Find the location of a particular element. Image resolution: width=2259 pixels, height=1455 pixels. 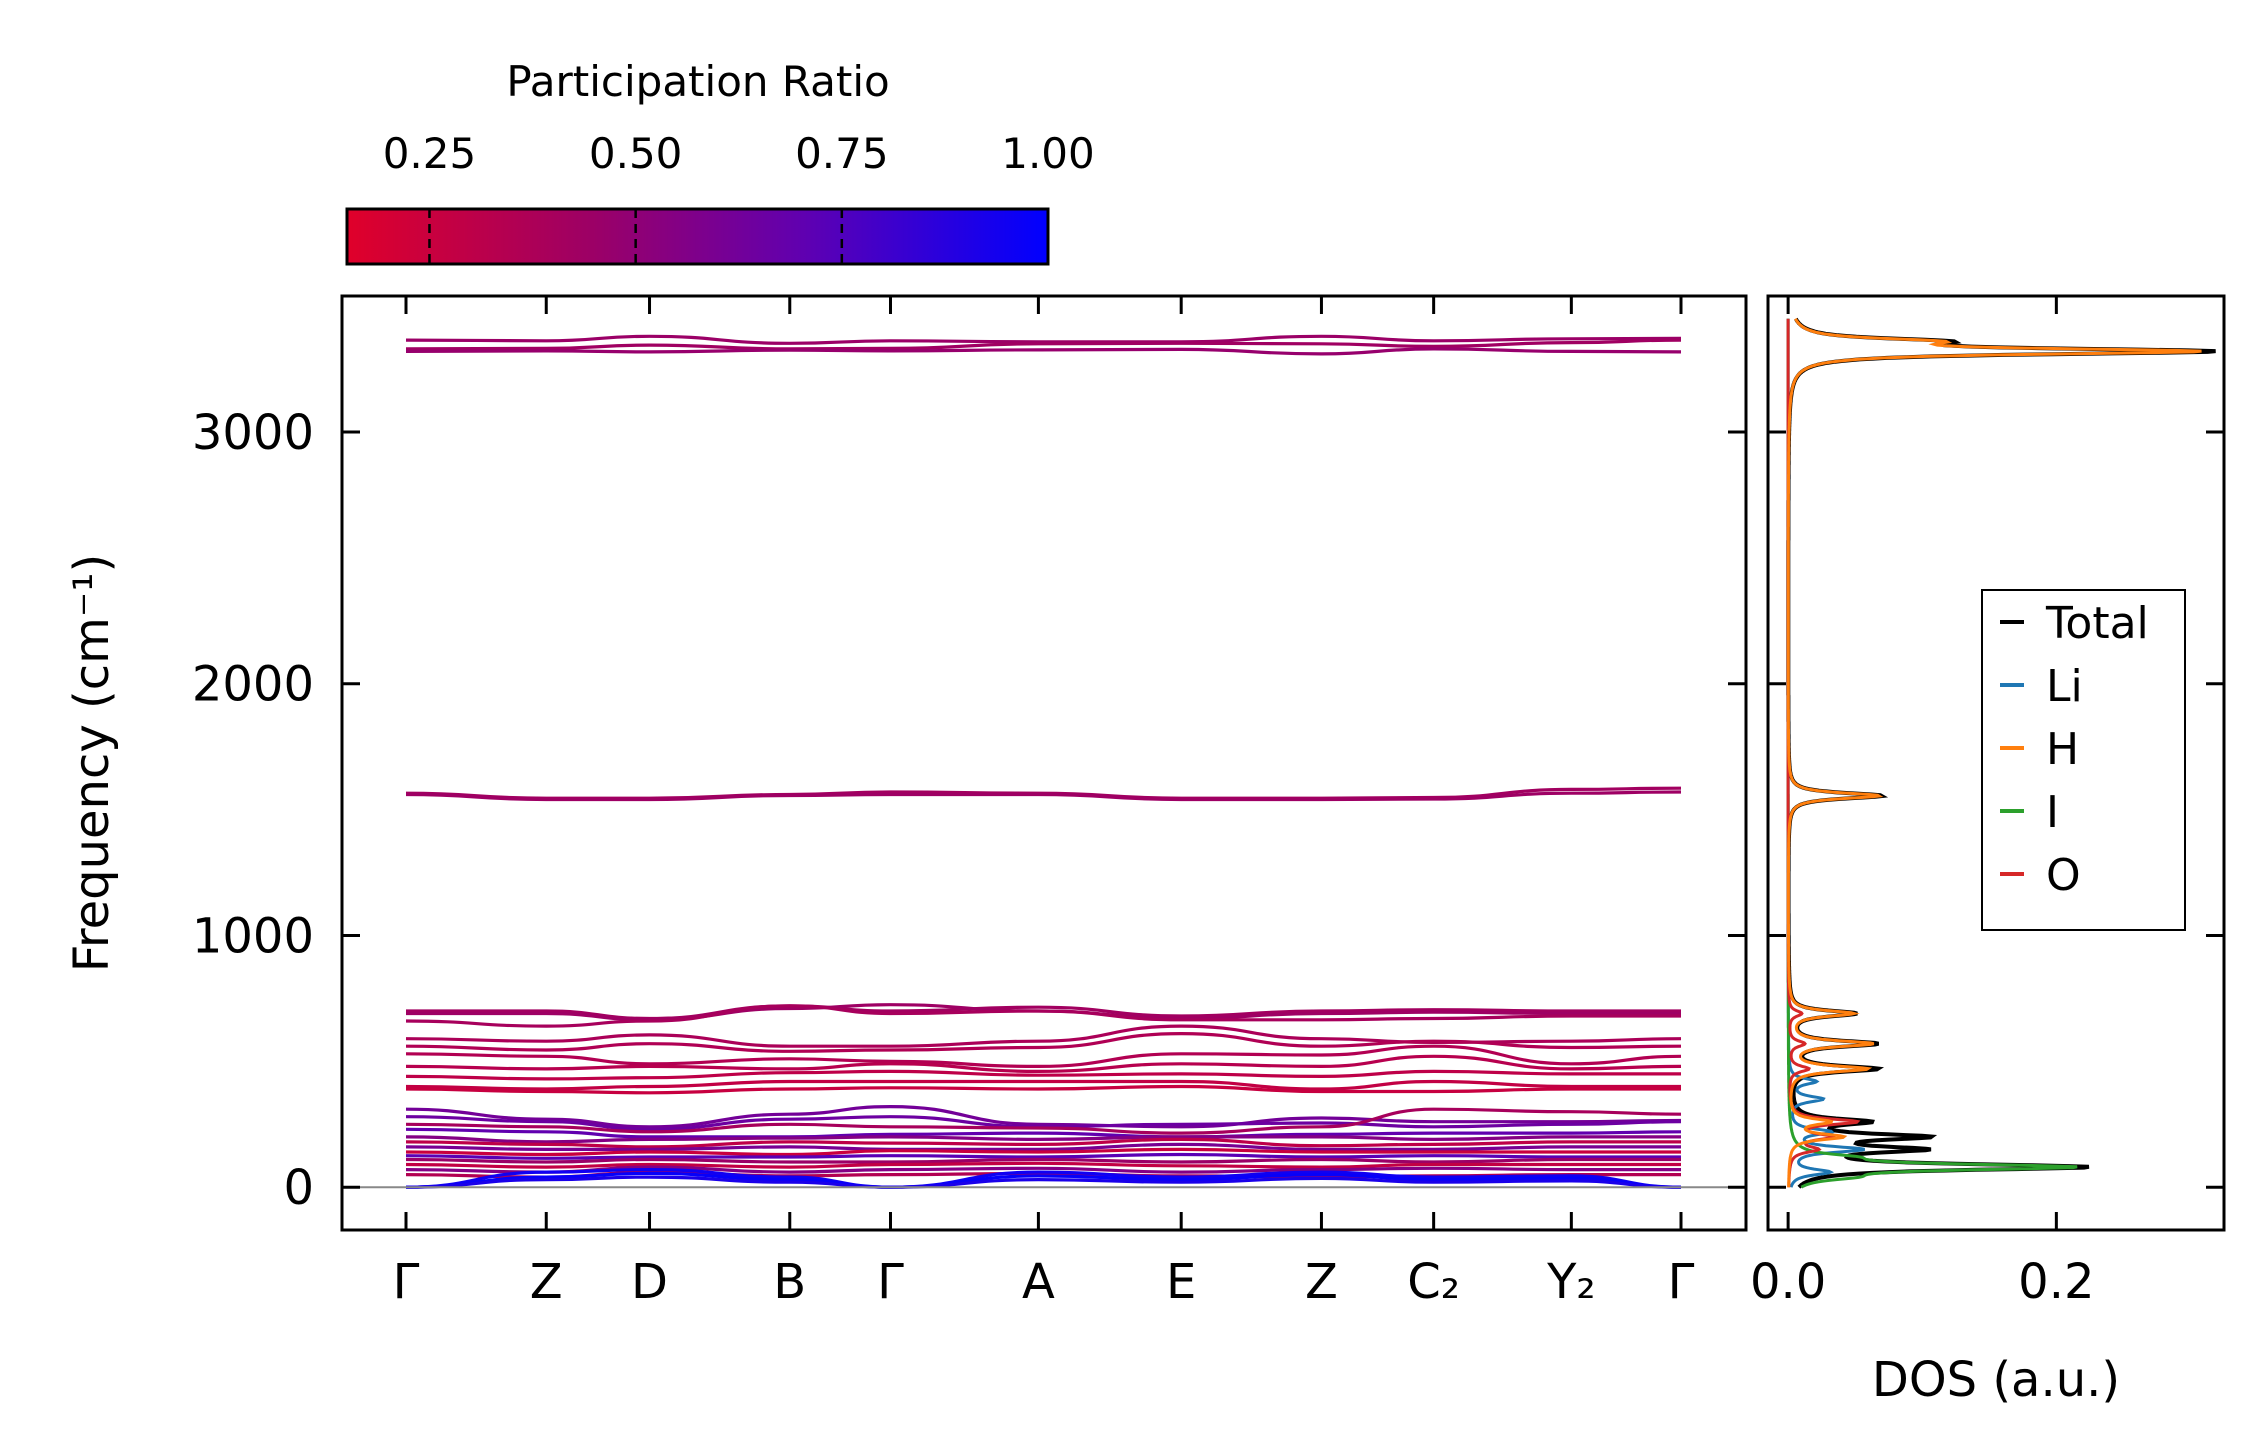

dos-curve-h is located at coordinates (1994, 752).